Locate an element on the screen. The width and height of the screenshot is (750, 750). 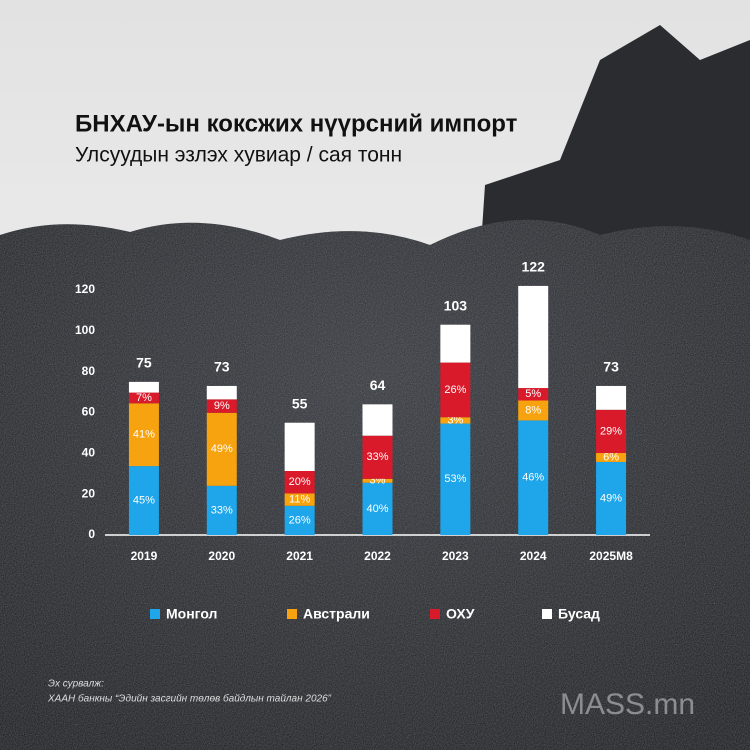
total-label: 64 is located at coordinates (378, 385).